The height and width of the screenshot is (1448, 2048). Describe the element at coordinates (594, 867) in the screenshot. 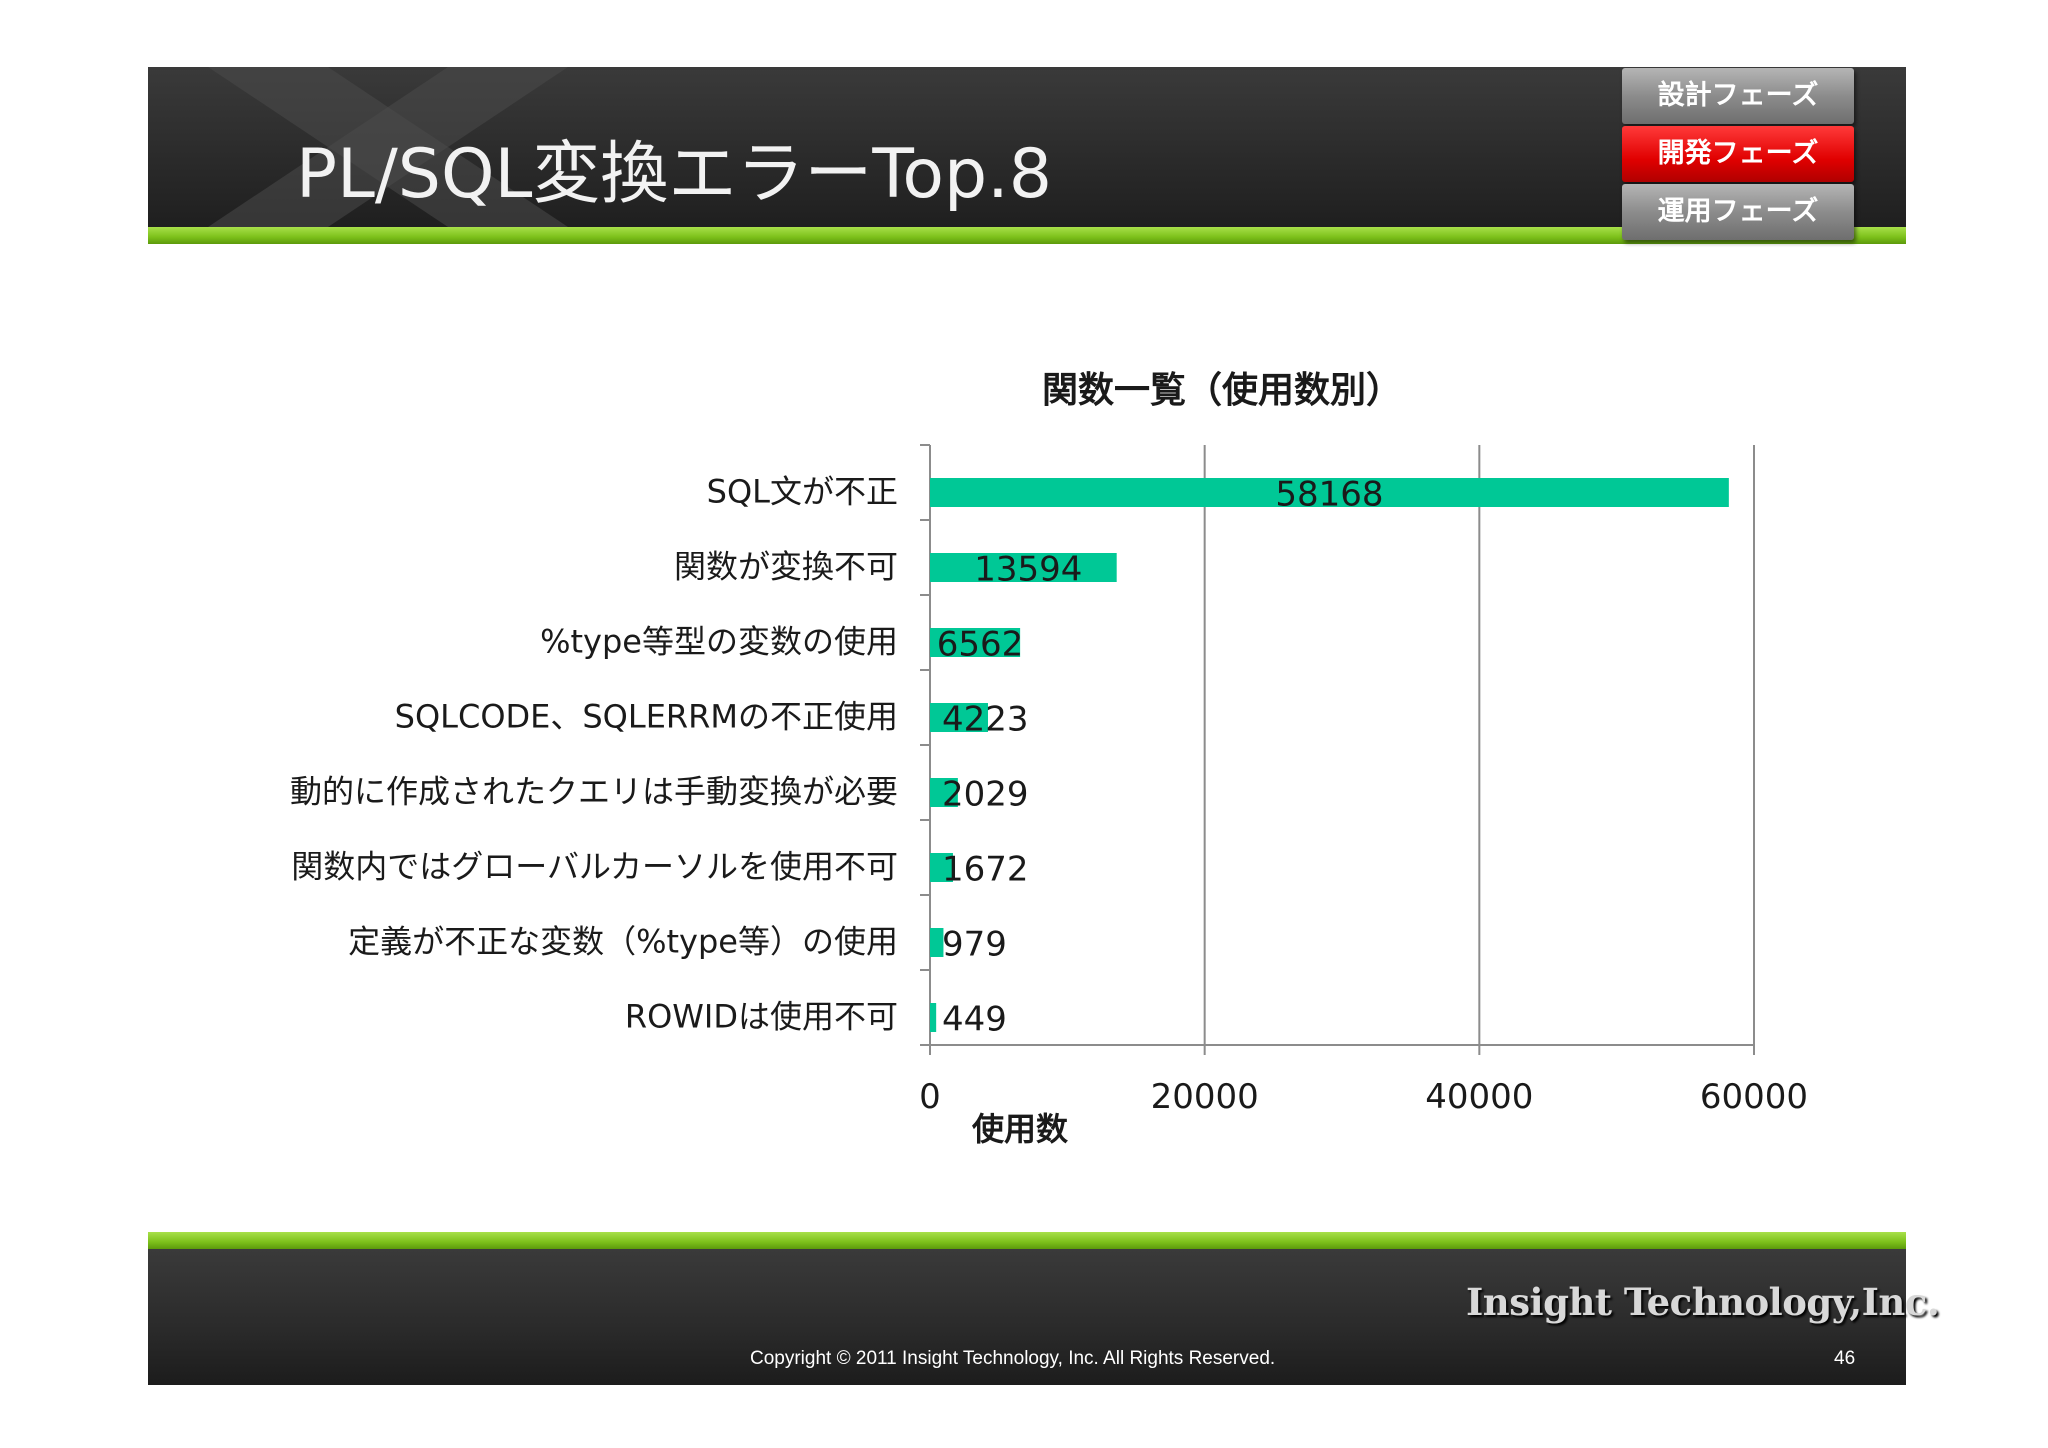

I see `category-label-5: 関数内ではグローバルカーソルを使用不可` at that location.